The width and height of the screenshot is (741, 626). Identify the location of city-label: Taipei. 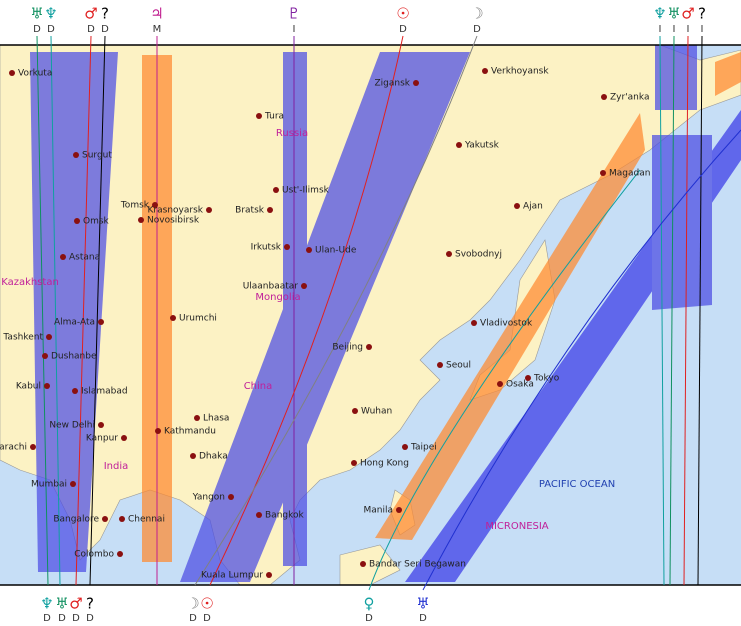
(423, 448).